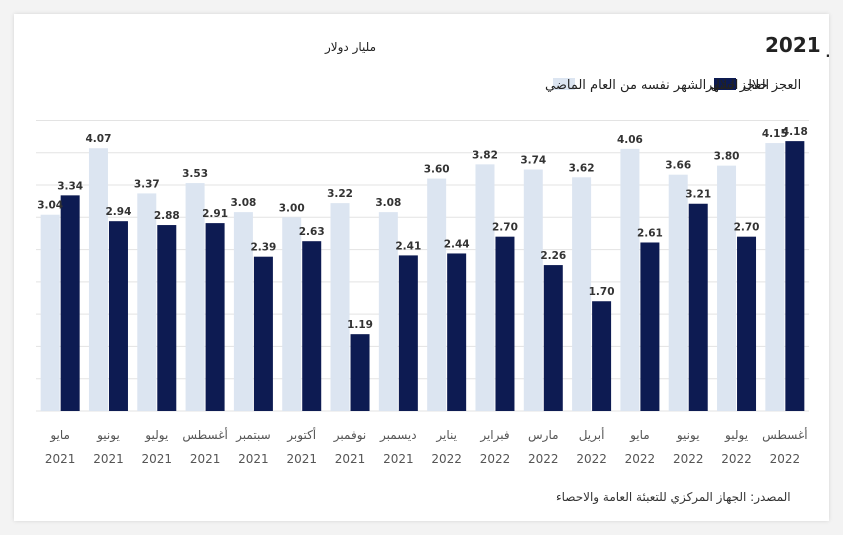 The image size is (843, 535). Describe the element at coordinates (564, 84) in the screenshot. I see `legend-swatch-previous` at that location.